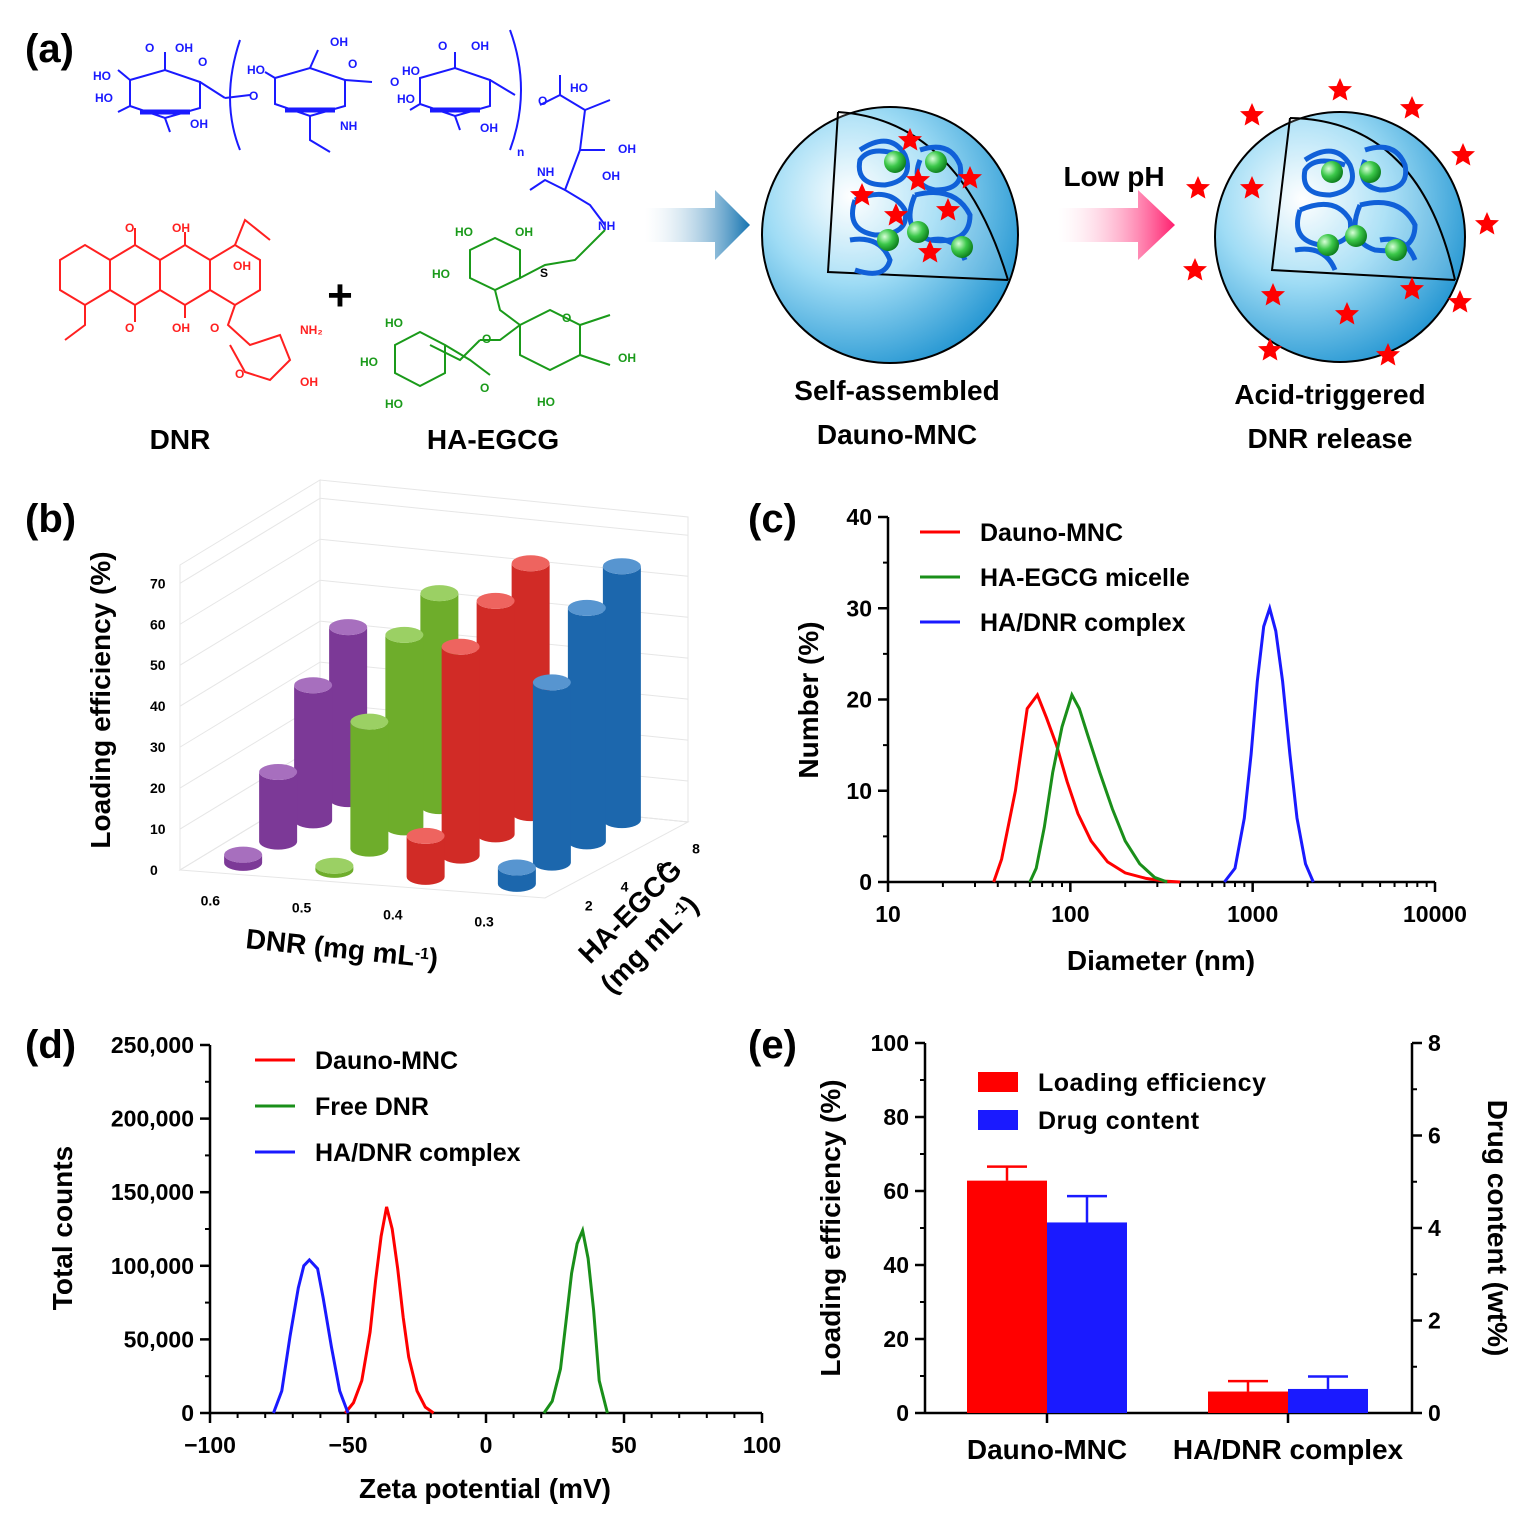 The width and height of the screenshot is (1513, 1521). I want to click on chart-b-xtick: 0.5, so click(302, 908).